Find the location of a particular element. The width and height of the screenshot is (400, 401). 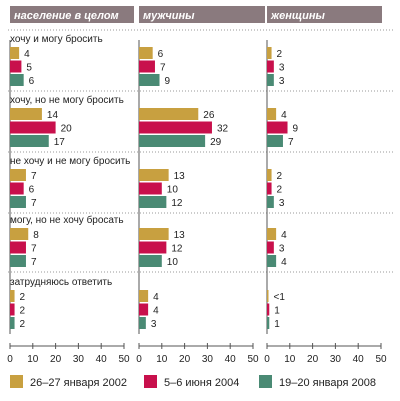

bar-value-label: 20 is located at coordinates (67, 129).